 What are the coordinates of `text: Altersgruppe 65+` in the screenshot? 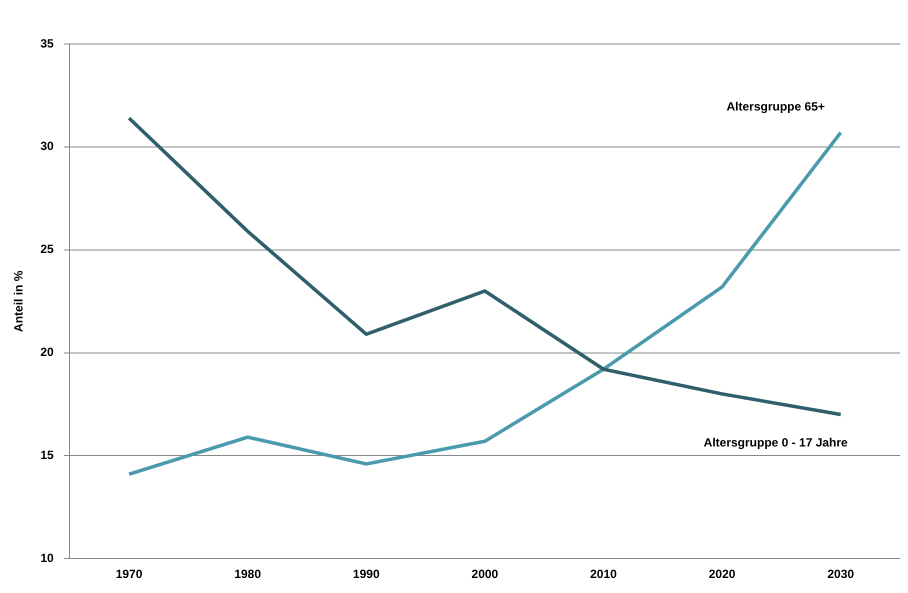 It's located at (775, 107).